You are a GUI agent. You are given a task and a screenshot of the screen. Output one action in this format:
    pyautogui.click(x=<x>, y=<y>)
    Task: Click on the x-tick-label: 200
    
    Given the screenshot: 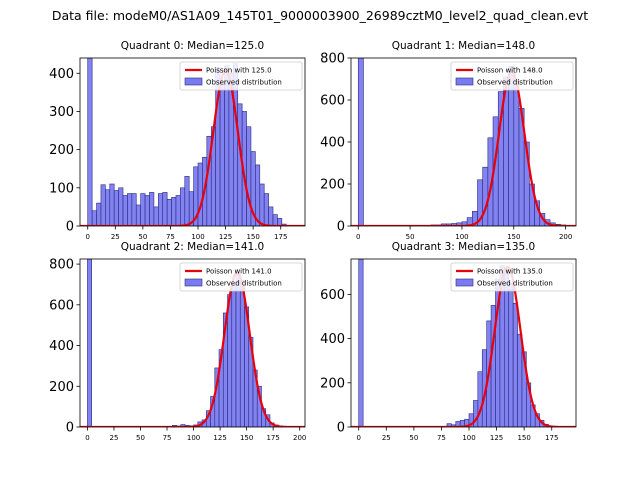 What is the action you would take?
    pyautogui.click(x=565, y=237)
    